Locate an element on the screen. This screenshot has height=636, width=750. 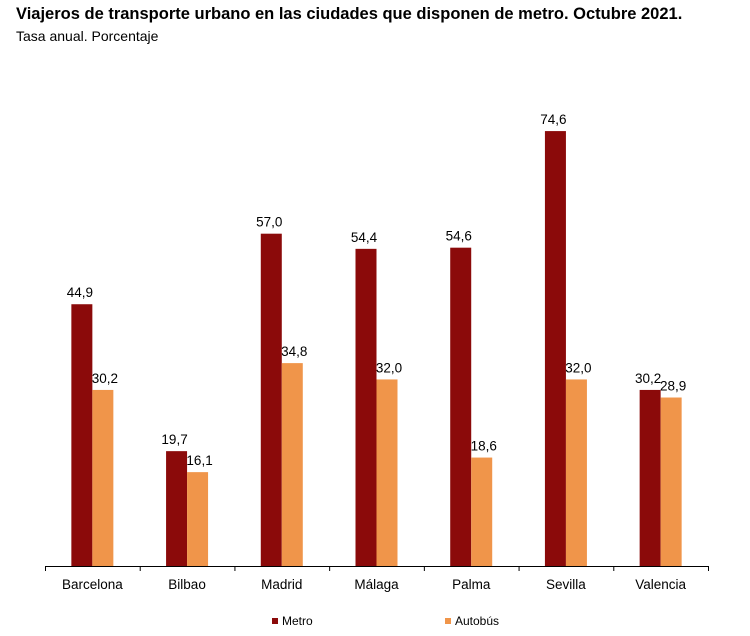
legend-swatch-metro is located at coordinates (275, 621).